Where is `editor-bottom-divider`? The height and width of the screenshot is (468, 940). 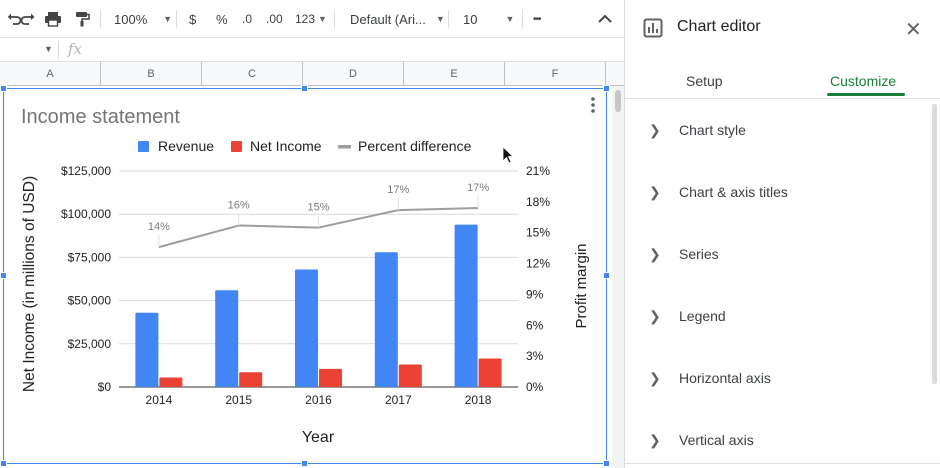
editor-bottom-divider is located at coordinates (782, 463).